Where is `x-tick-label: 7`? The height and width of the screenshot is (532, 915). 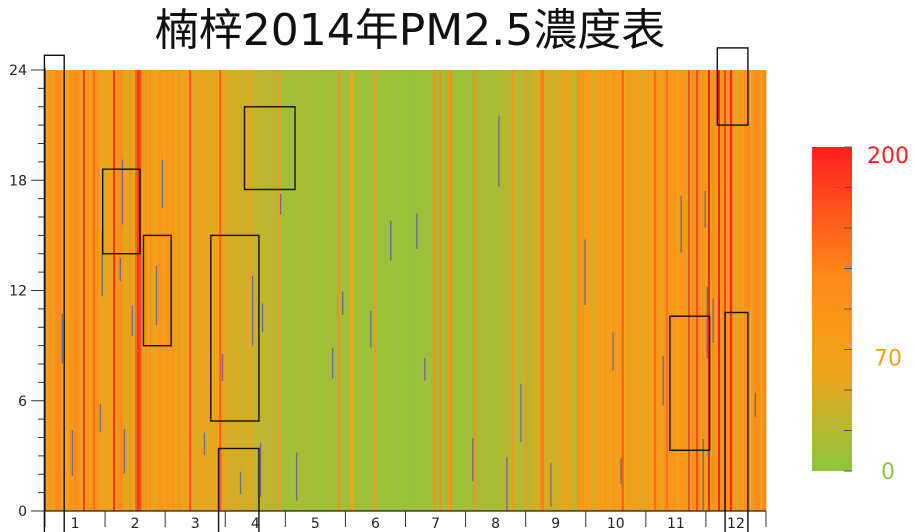 x-tick-label: 7 is located at coordinates (435, 524).